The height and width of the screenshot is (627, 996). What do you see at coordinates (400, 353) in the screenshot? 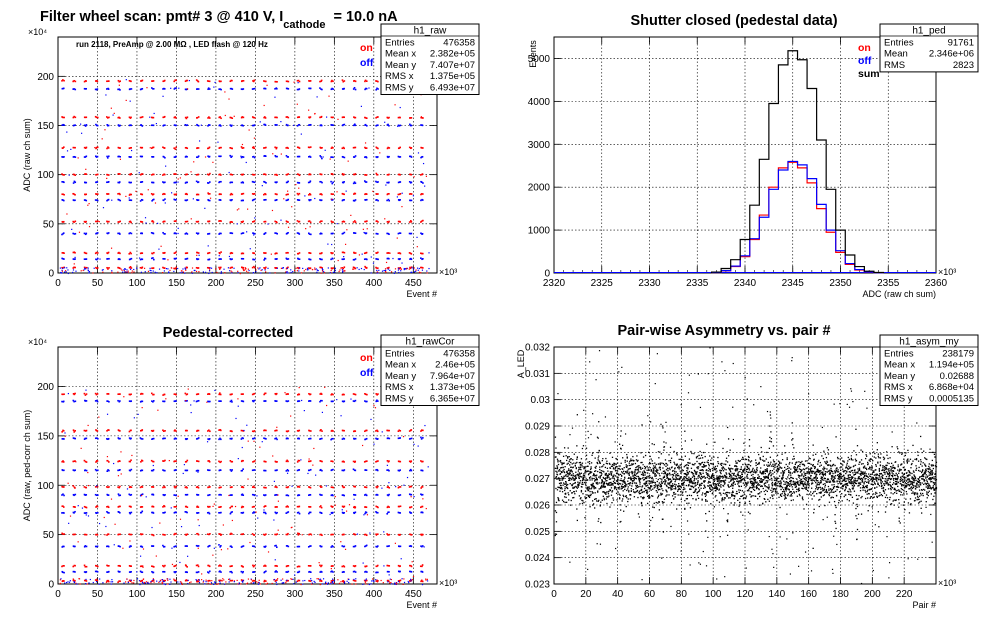
I see `stats-key: Entries` at bounding box center [400, 353].